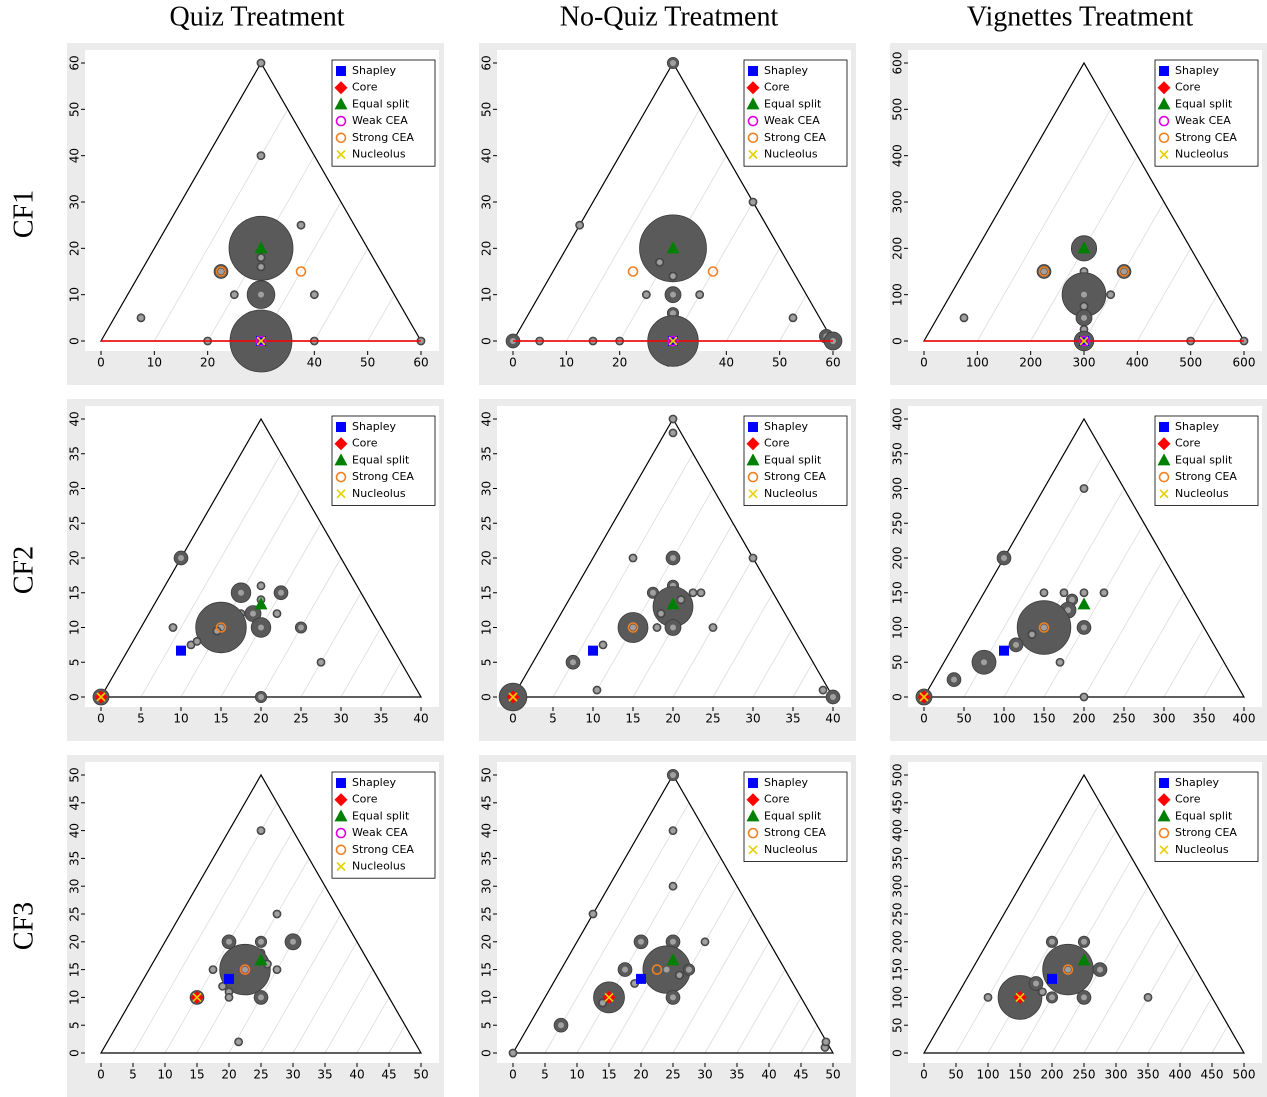 The width and height of the screenshot is (1267, 1097). Describe the element at coordinates (300, 719) in the screenshot. I see `x-tick-label: 25` at that location.